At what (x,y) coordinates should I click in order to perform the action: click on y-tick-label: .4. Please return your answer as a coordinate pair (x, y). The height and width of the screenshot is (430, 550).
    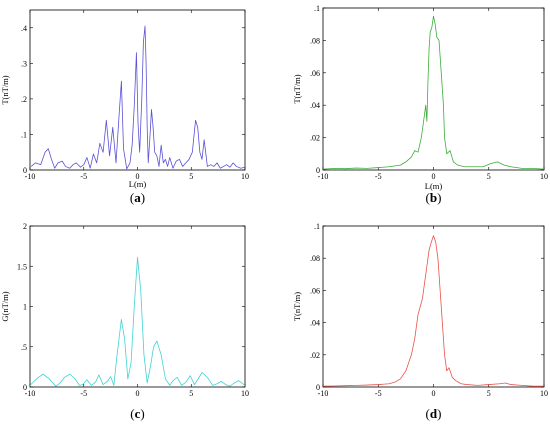
    Looking at the image, I should click on (24, 28).